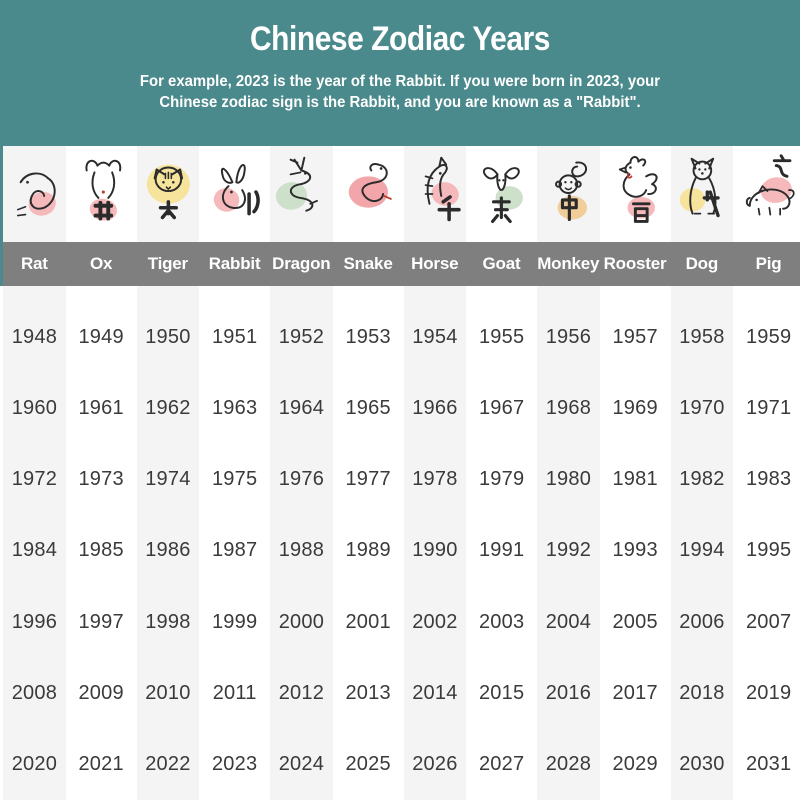  I want to click on year-cell-rabbit-1975: 1975, so click(234, 479).